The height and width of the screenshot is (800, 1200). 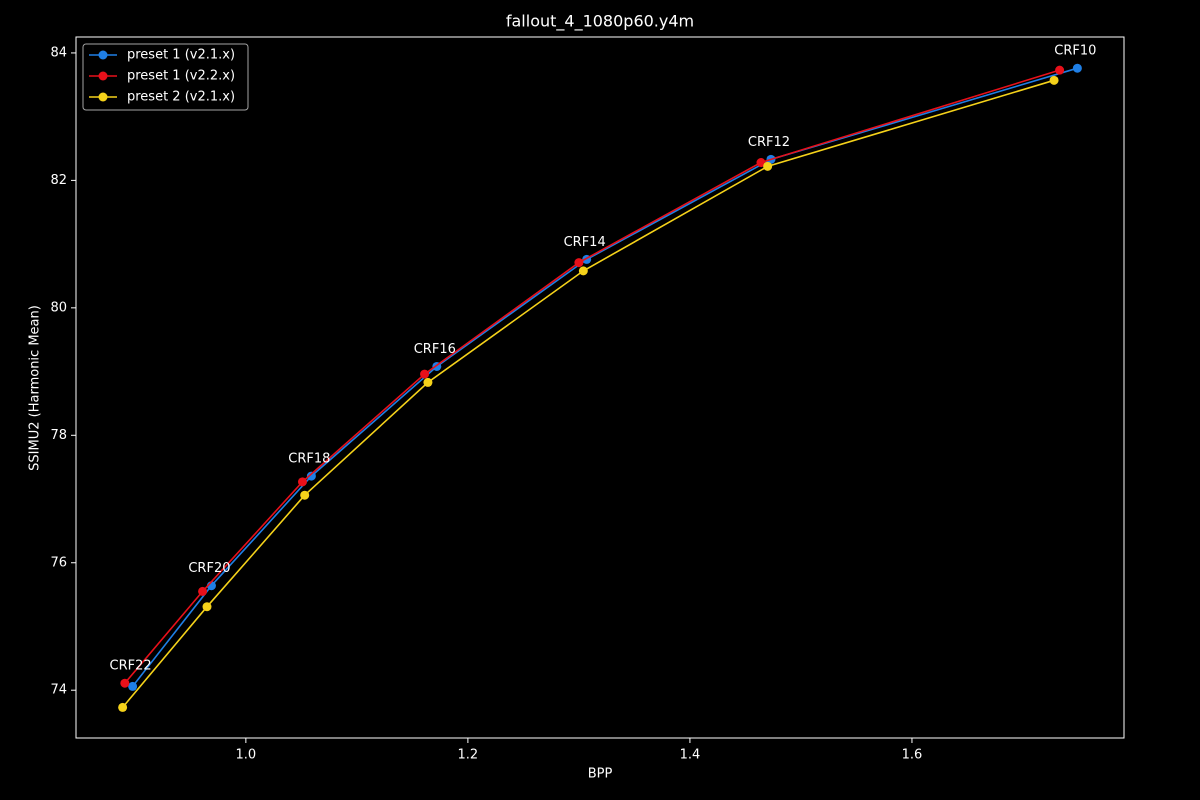 I want to click on annotation: CRF22, so click(x=131, y=666).